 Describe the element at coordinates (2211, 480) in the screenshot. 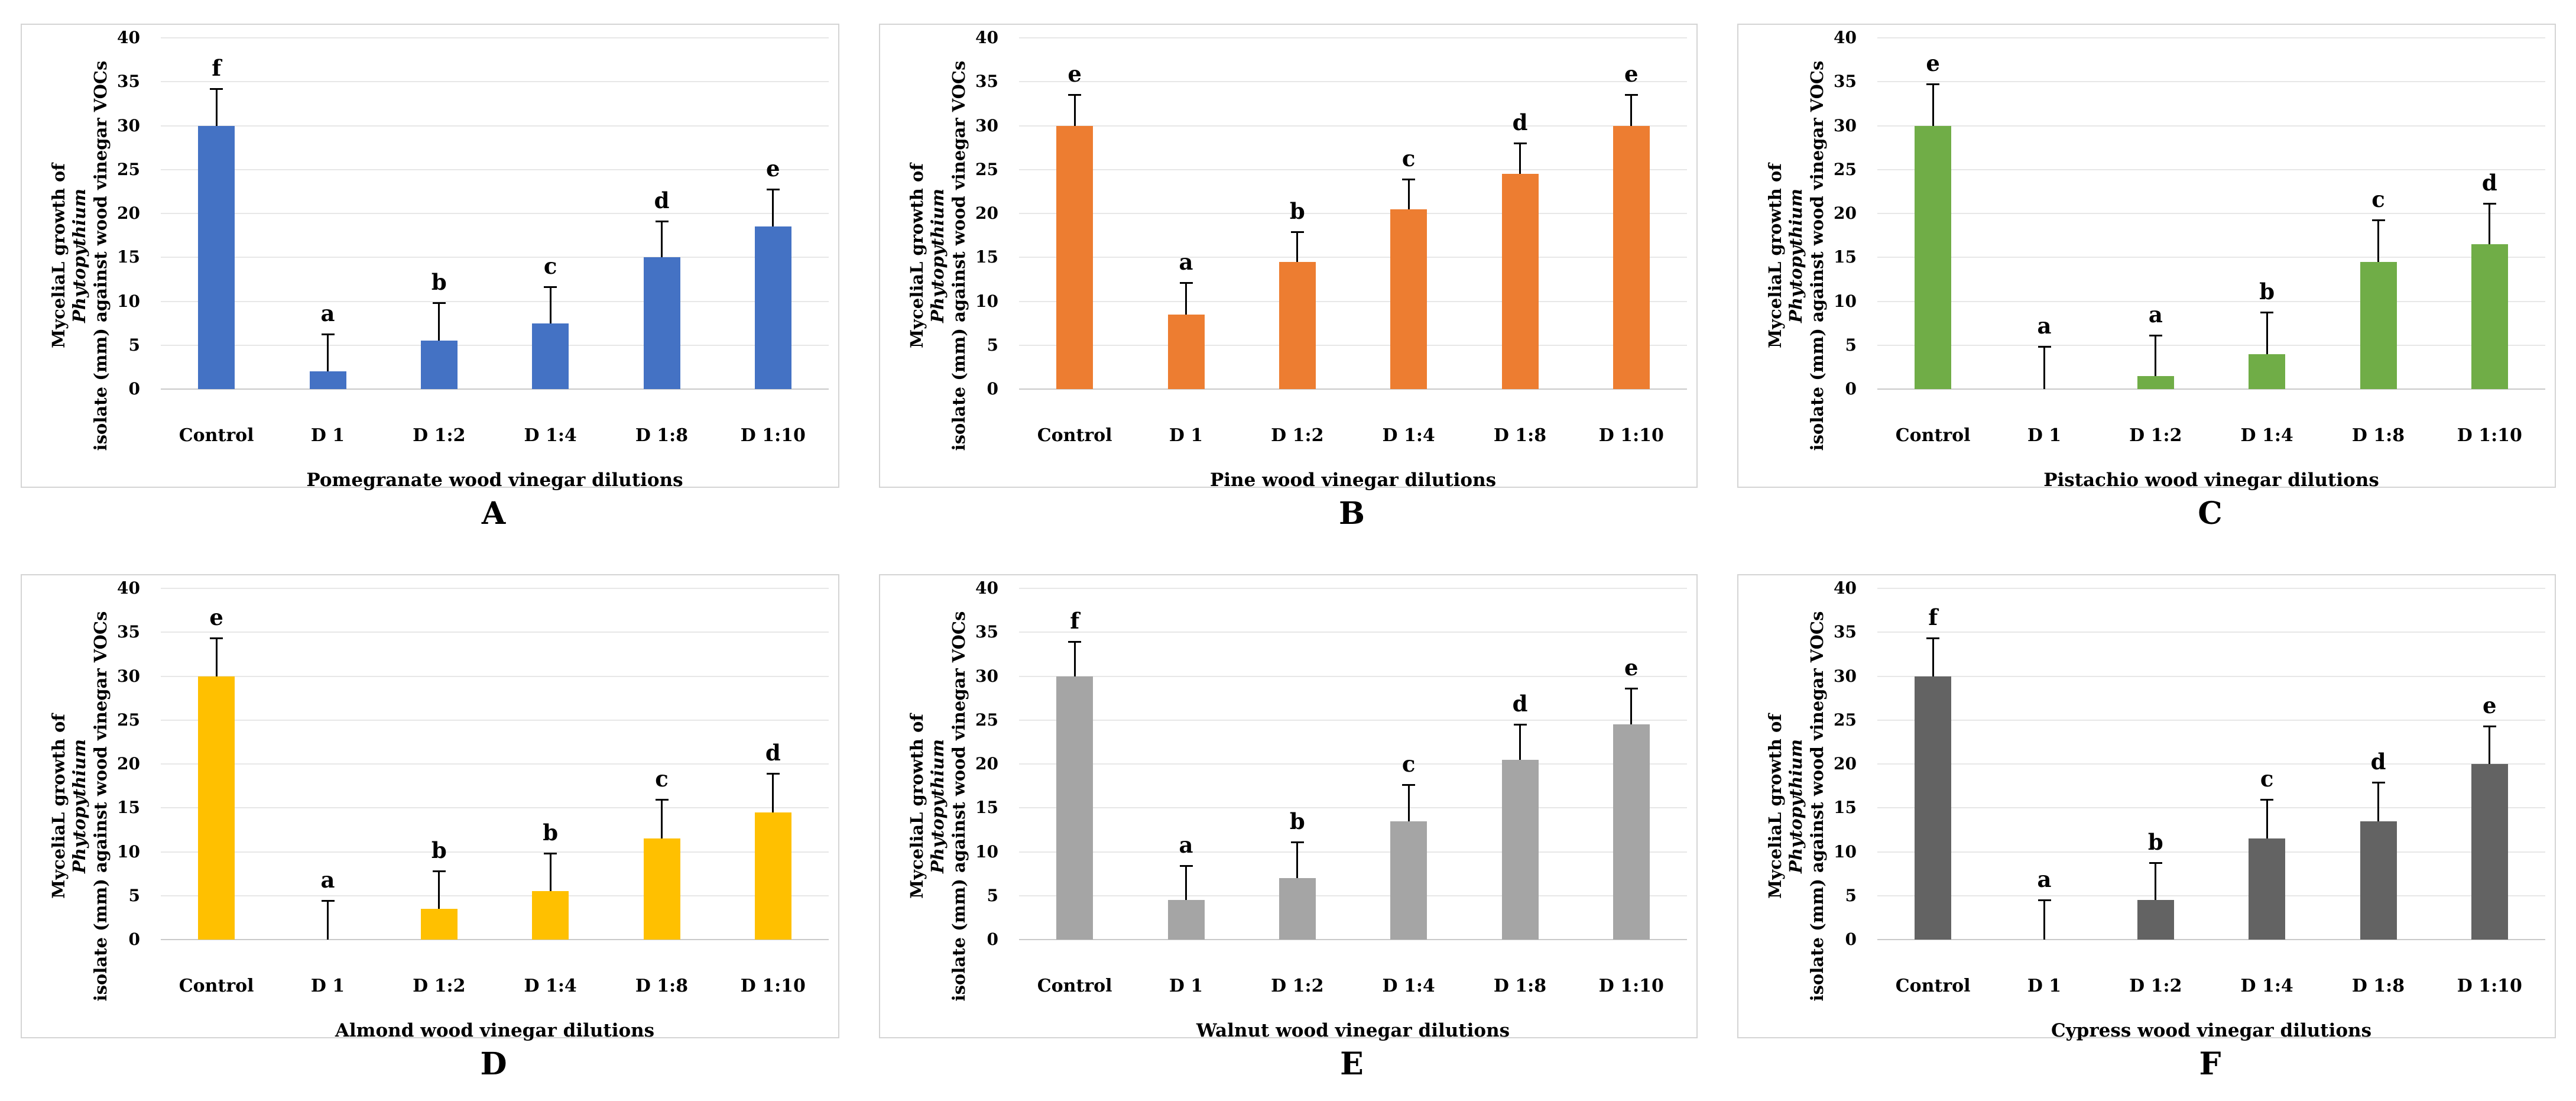

I see `x-axis-title: Pistachio wood vinegar dilutions` at that location.